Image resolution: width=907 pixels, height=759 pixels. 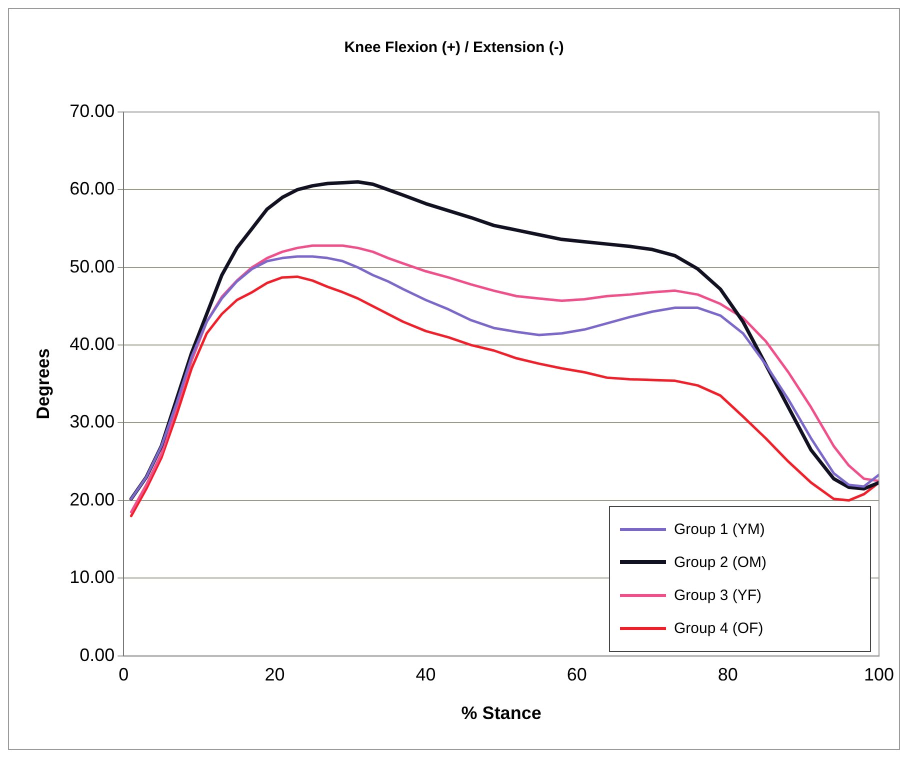 I want to click on chart-title: Knee Flexion (+) / Extension (-), so click(x=454, y=47).